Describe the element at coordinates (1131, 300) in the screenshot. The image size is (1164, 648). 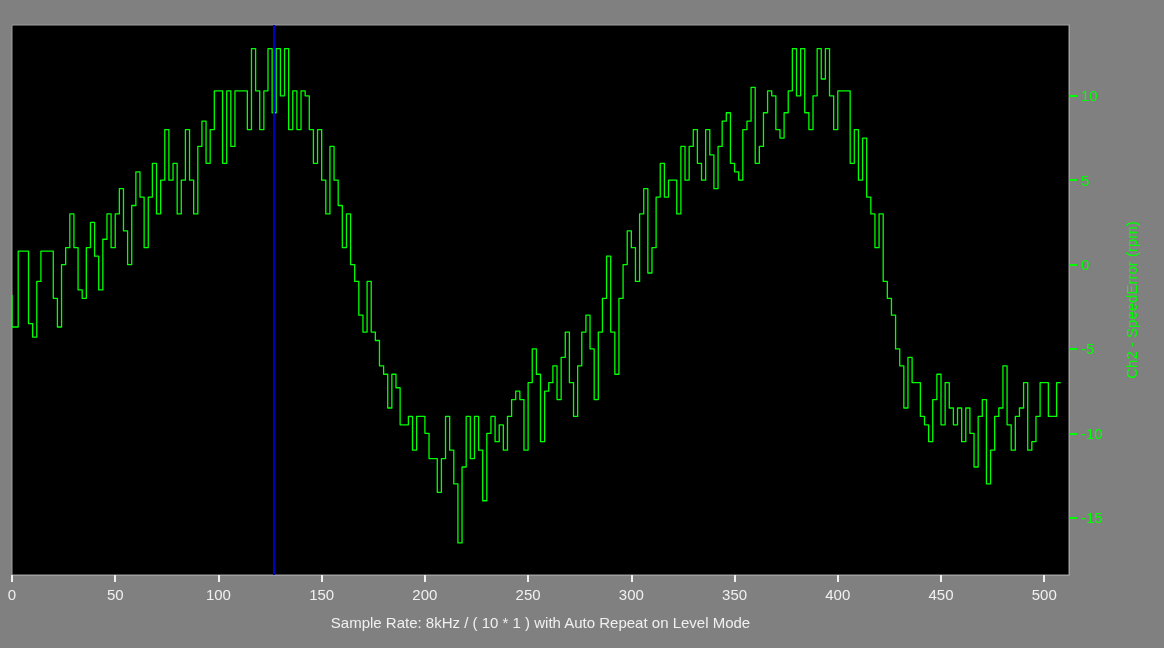
I see `y-axis-title: Ch2 - SpeedError (rpm)` at that location.